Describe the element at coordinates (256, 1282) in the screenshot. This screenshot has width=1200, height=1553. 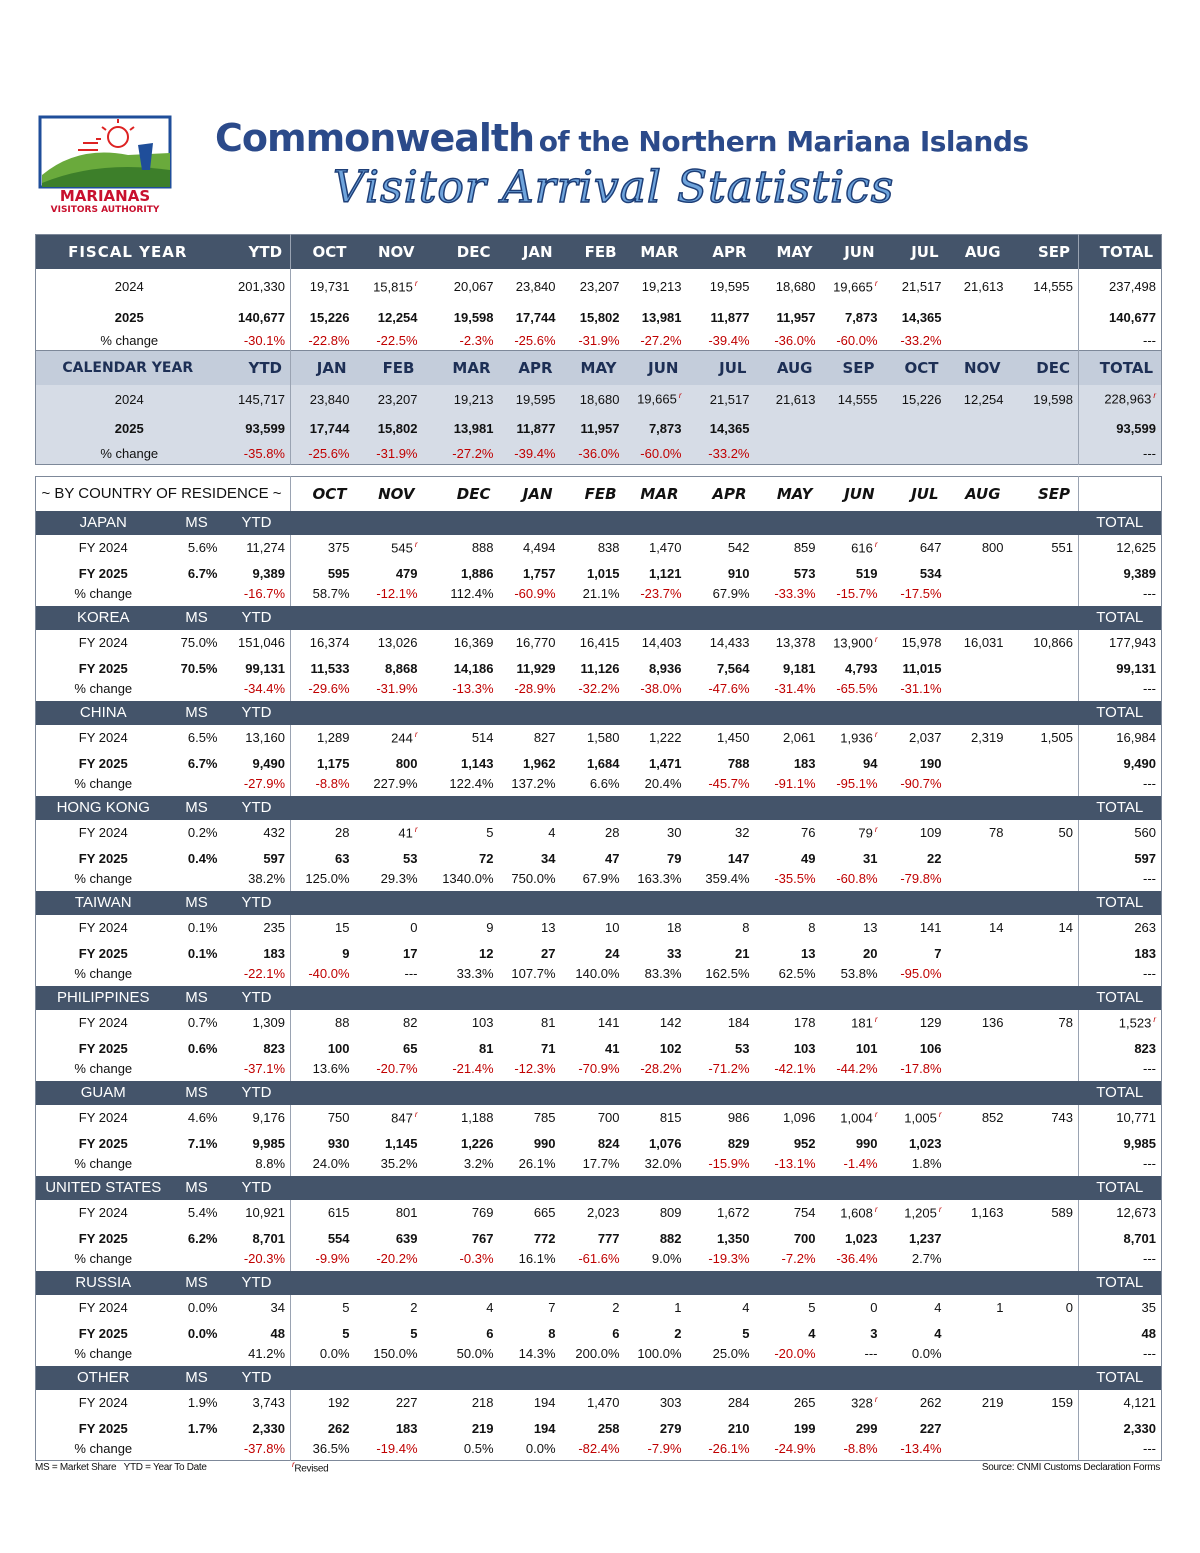
I see `band-label: YTD` at that location.